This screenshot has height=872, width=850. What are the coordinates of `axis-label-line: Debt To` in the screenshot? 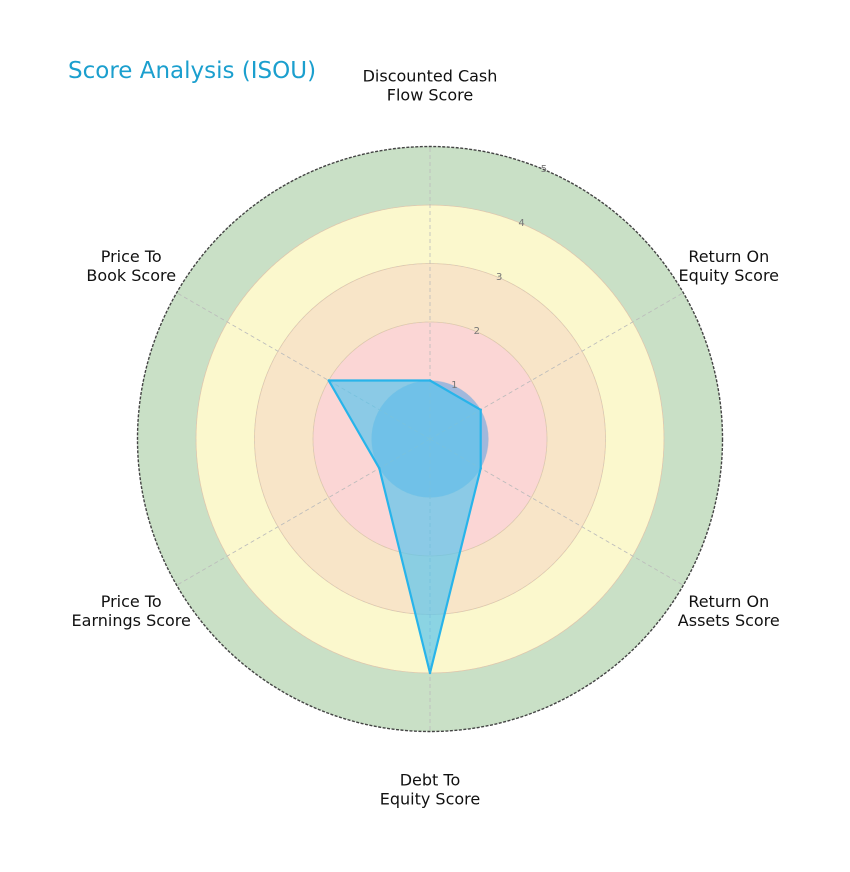 It's located at (430, 780).